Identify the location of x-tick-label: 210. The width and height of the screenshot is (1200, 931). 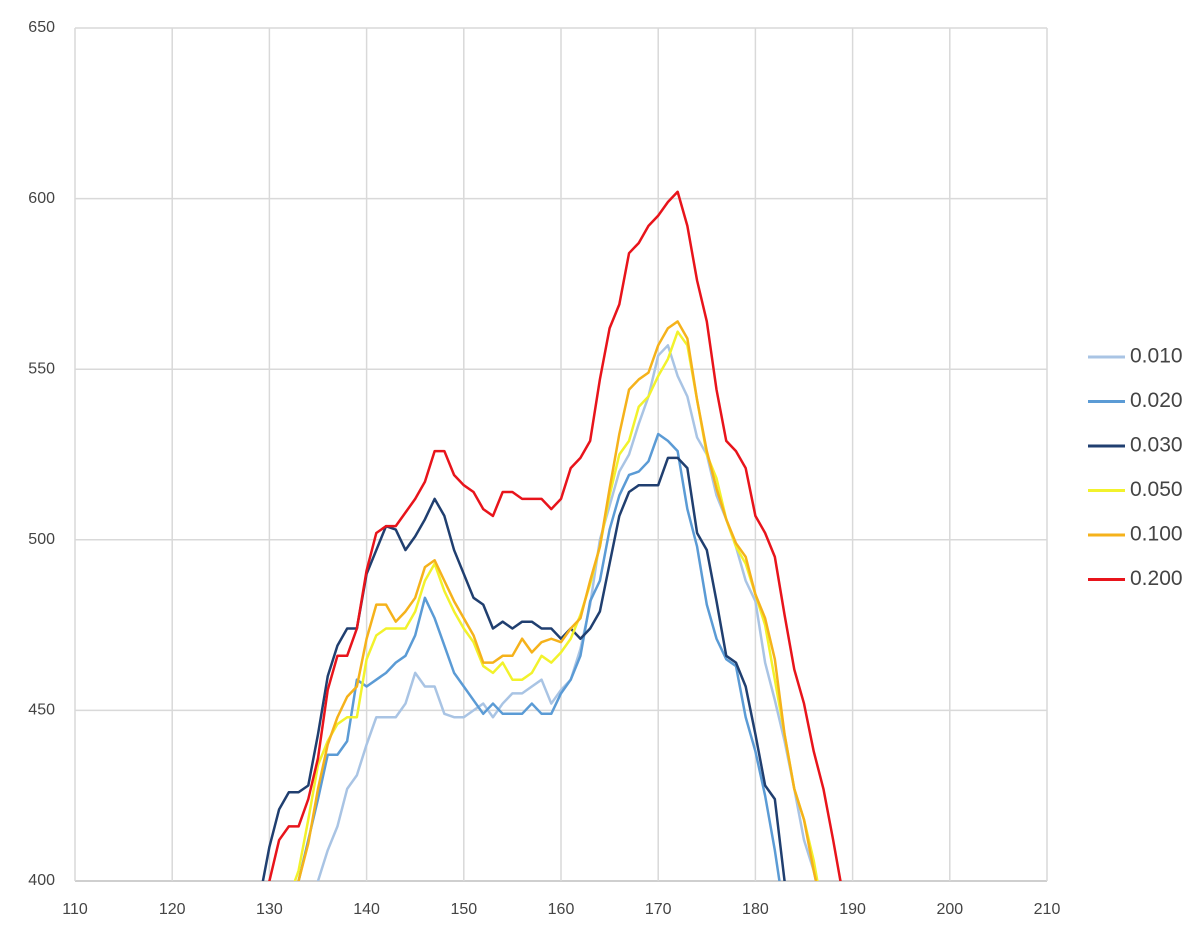
(1047, 909).